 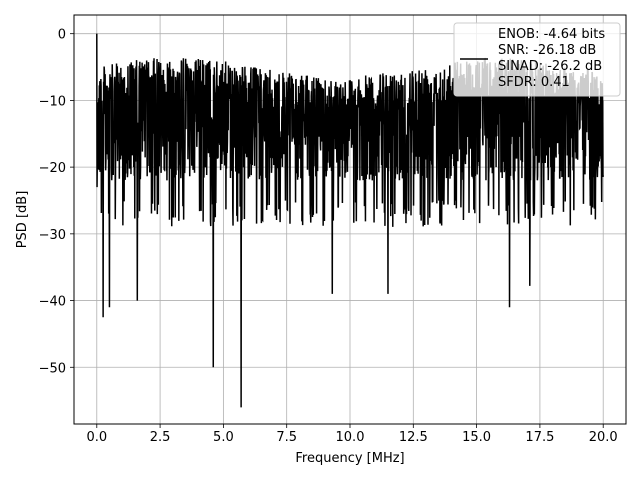 I want to click on legend-box, so click(x=537, y=59).